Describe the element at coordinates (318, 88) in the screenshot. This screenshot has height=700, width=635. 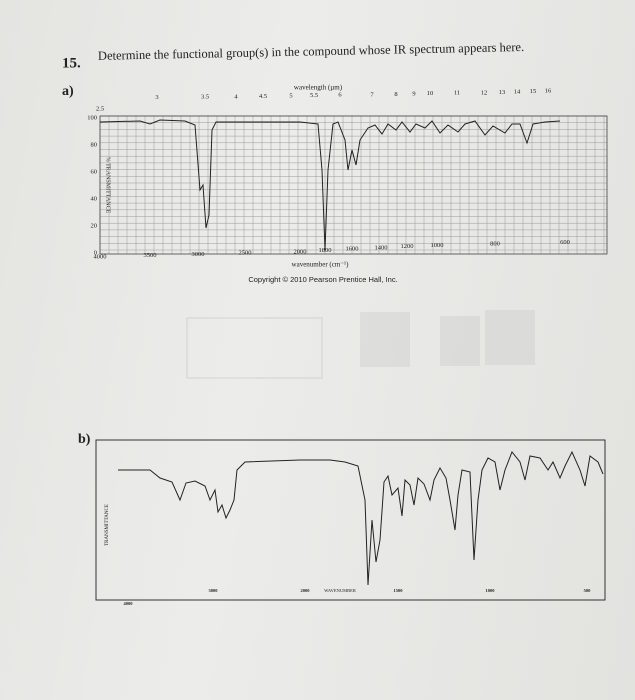
I see `axis-label: wavelength (µm)` at that location.